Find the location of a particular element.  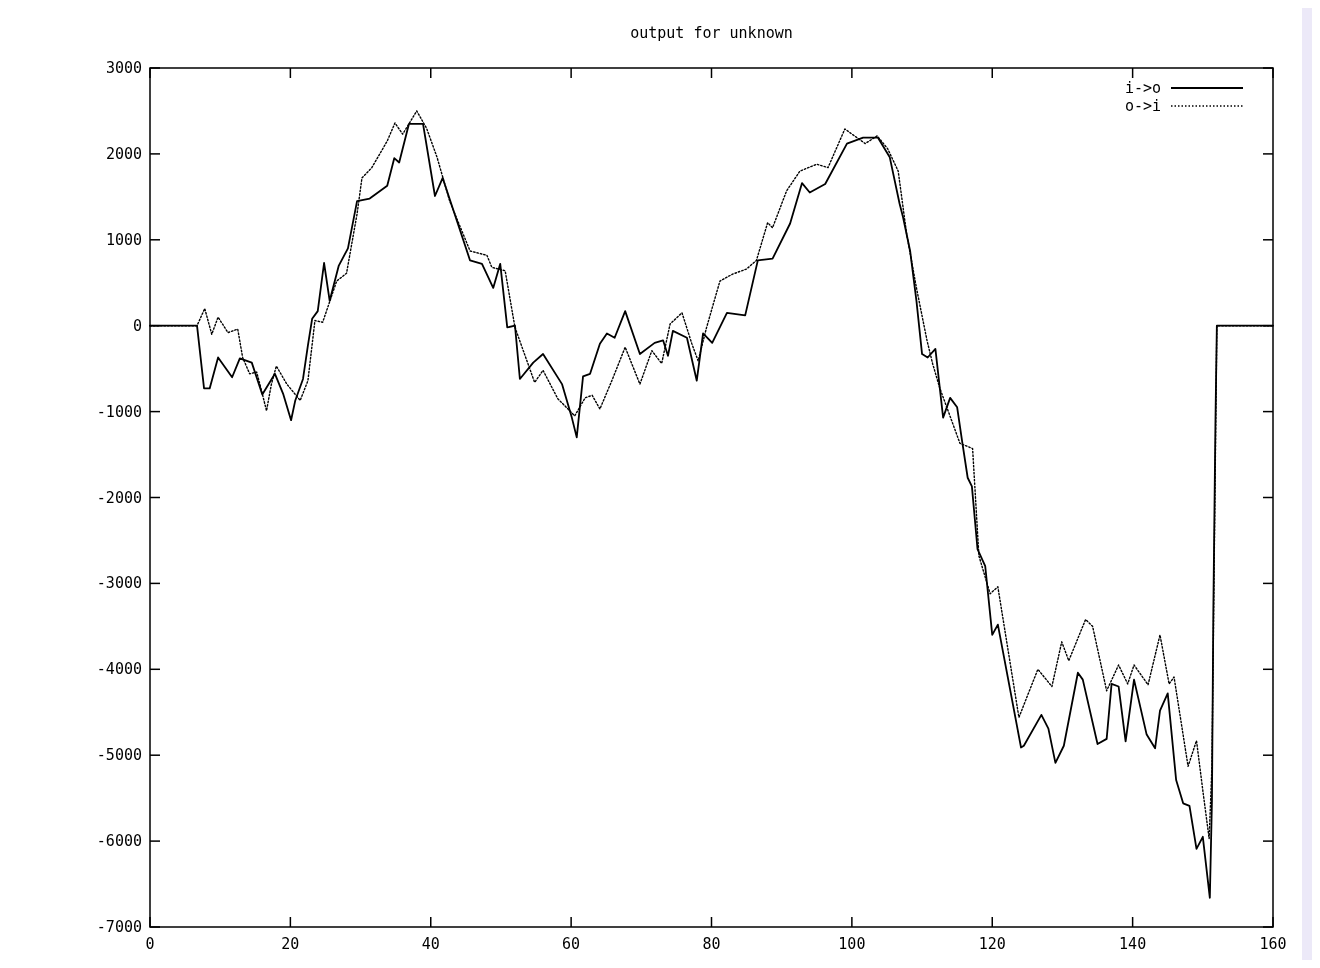

x-tick-label: 120 is located at coordinates (992, 944).